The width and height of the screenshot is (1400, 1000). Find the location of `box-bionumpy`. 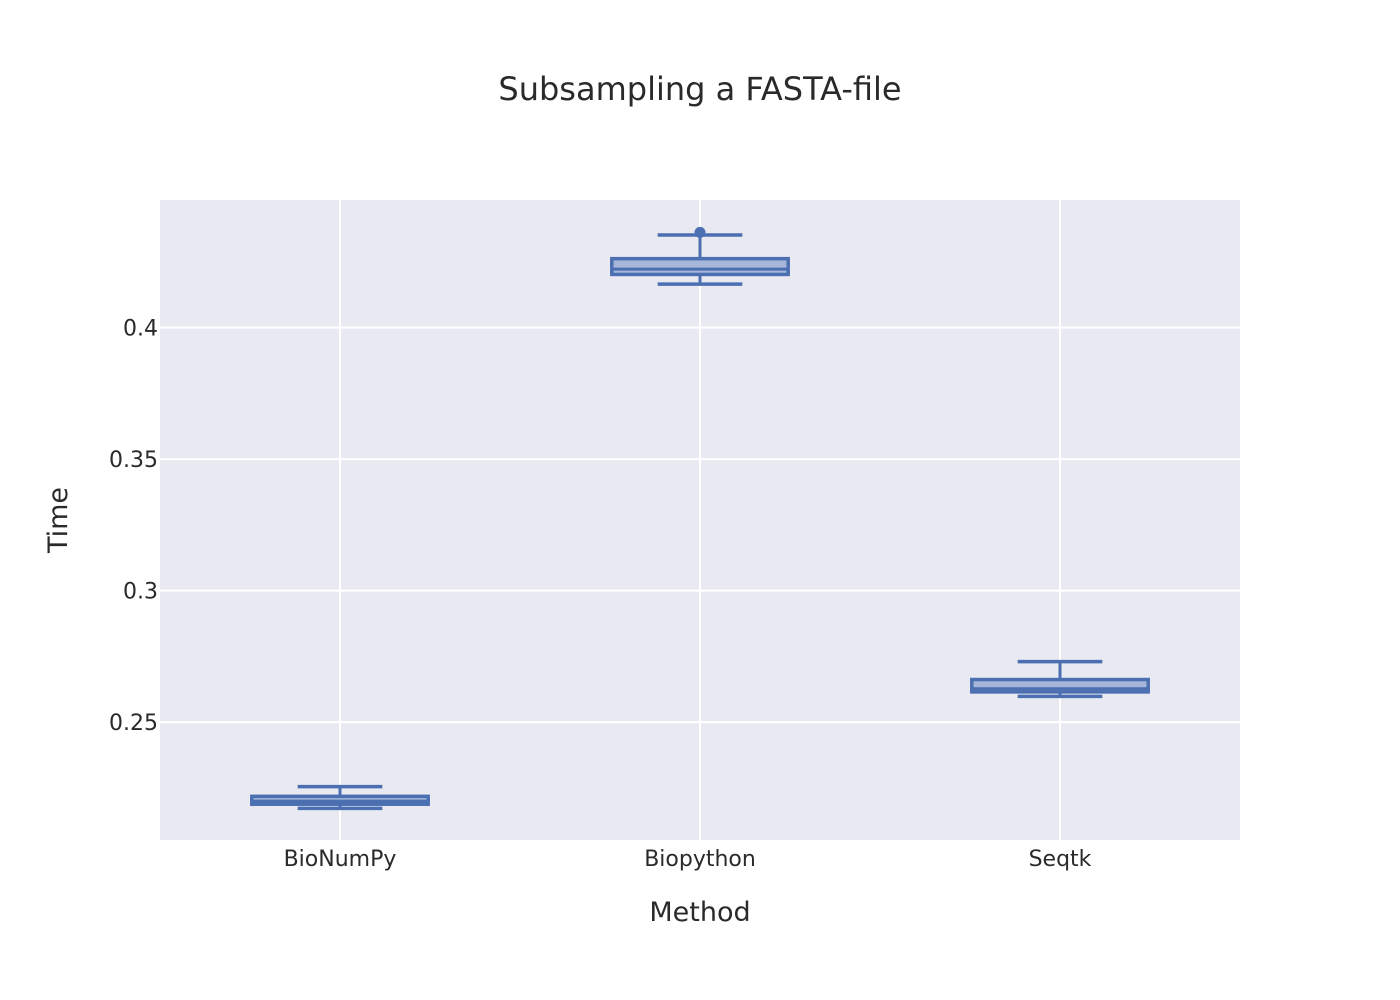

box-bionumpy is located at coordinates (340, 797).